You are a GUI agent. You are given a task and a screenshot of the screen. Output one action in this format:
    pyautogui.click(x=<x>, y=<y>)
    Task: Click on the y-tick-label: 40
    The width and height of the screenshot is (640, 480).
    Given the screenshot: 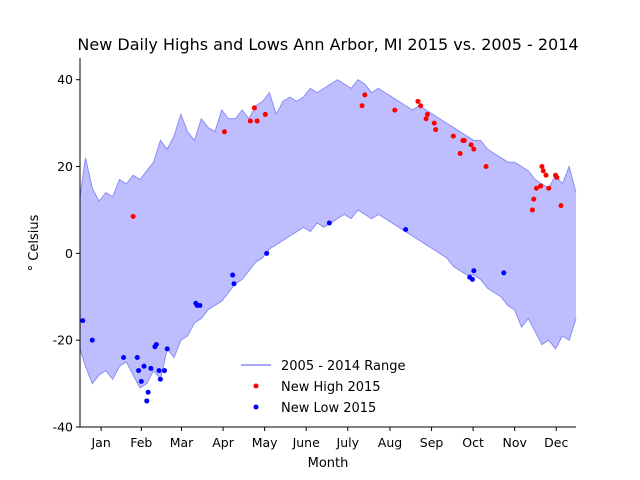 What is the action you would take?
    pyautogui.click(x=65, y=79)
    